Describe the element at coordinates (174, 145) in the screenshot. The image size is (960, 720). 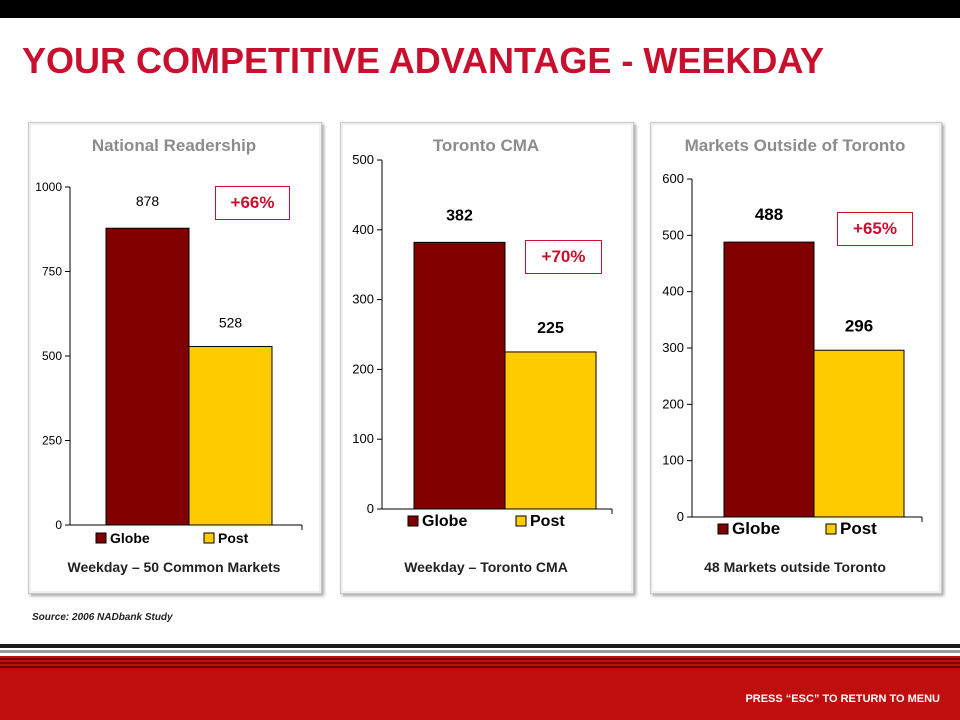
I see `chart-title-national: National Readership` at that location.